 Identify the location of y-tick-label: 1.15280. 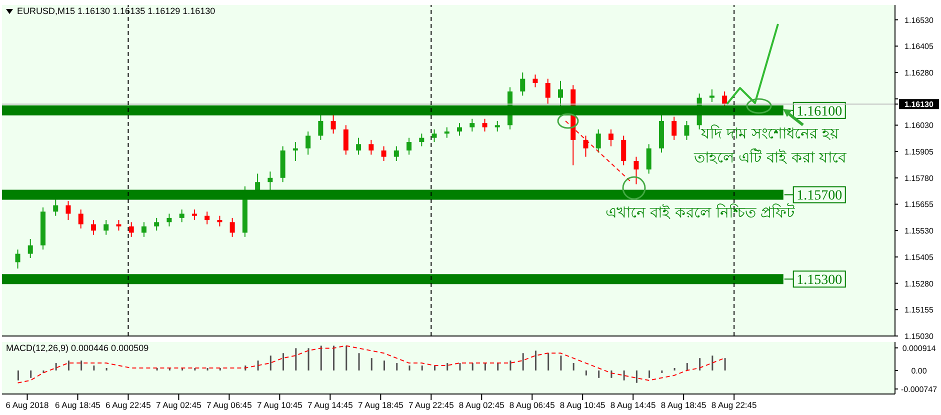
(919, 283).